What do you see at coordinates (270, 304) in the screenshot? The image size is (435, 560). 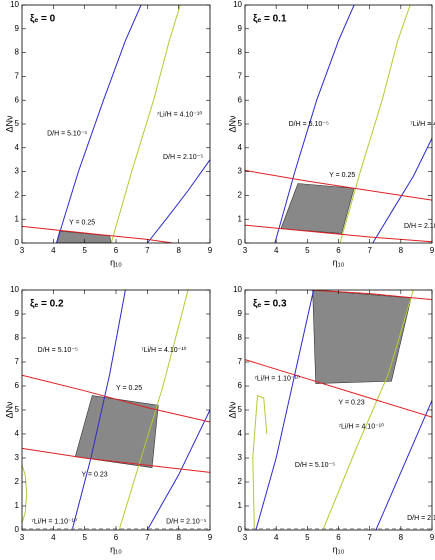 I see `panel-title: ξₑ = 0.3` at bounding box center [270, 304].